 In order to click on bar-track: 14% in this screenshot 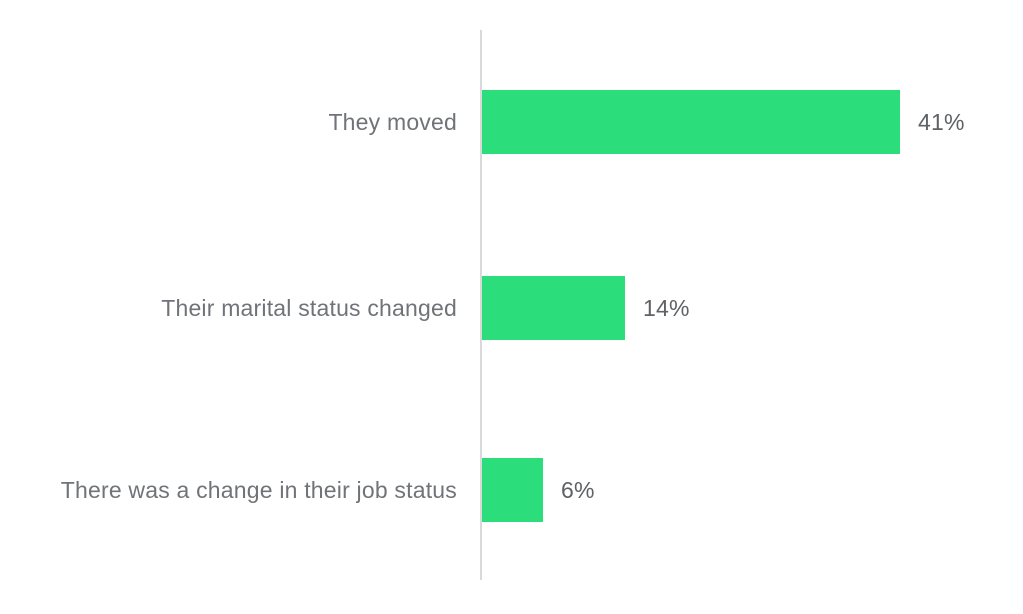, I will do `click(586, 308)`.